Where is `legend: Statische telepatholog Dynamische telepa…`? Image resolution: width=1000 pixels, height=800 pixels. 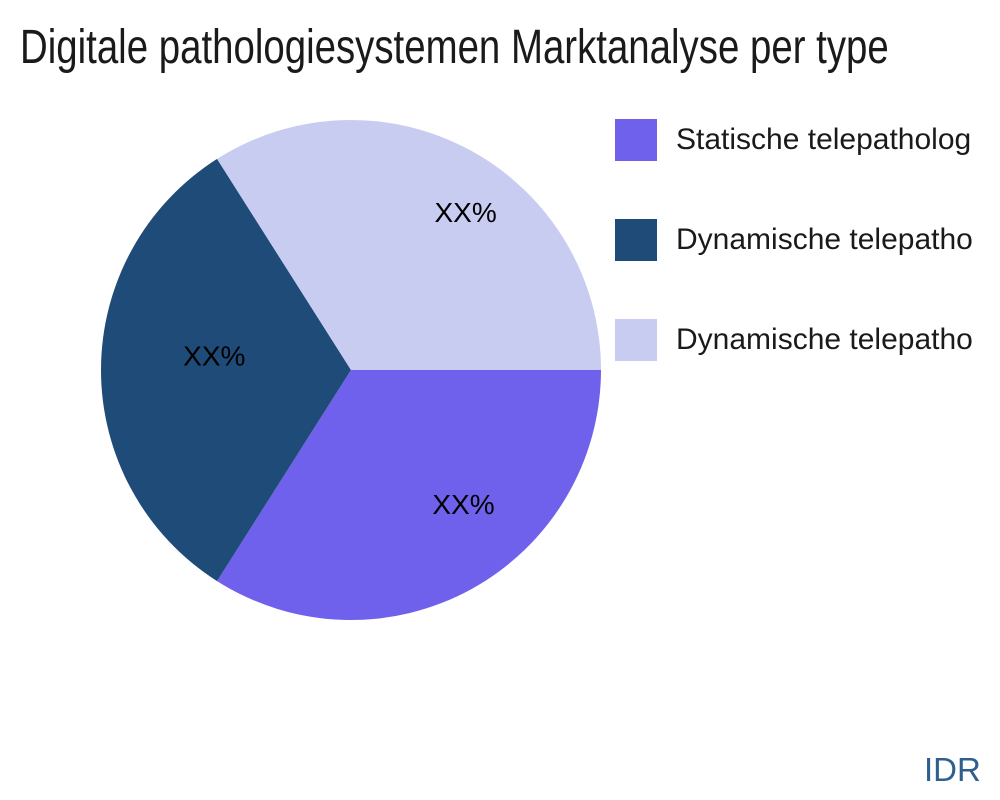 legend: Statische telepatholog Dynamische telepa… is located at coordinates (794, 269).